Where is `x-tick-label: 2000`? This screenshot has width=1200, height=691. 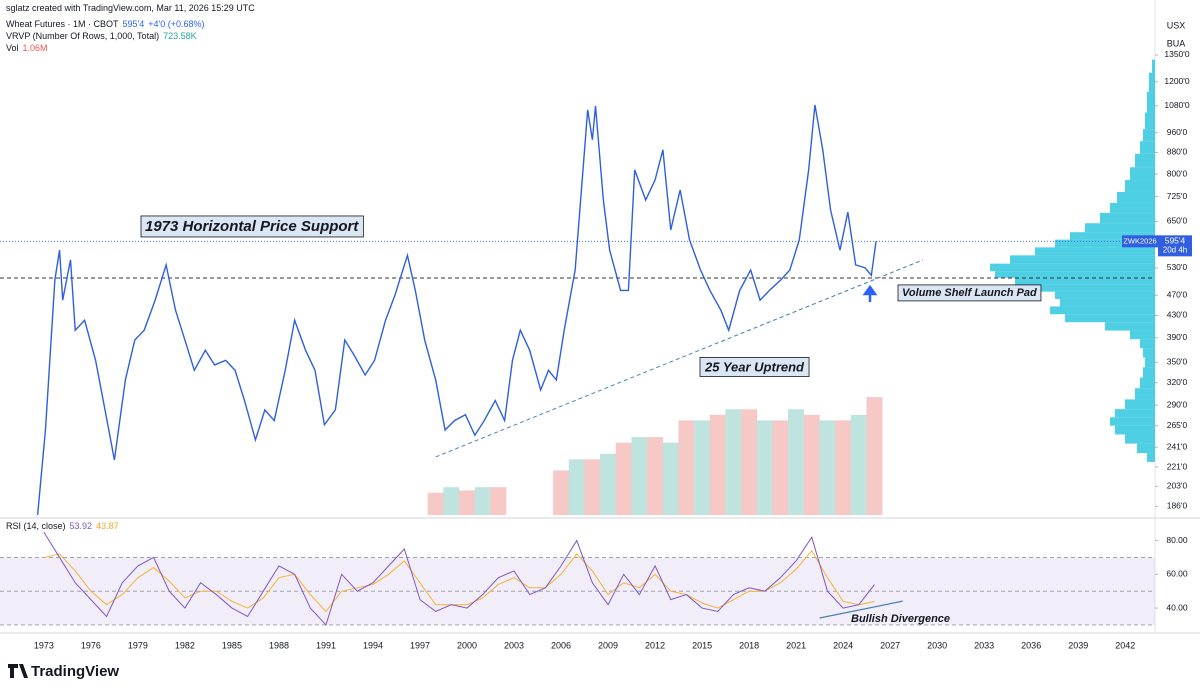 x-tick-label: 2000 is located at coordinates (467, 645).